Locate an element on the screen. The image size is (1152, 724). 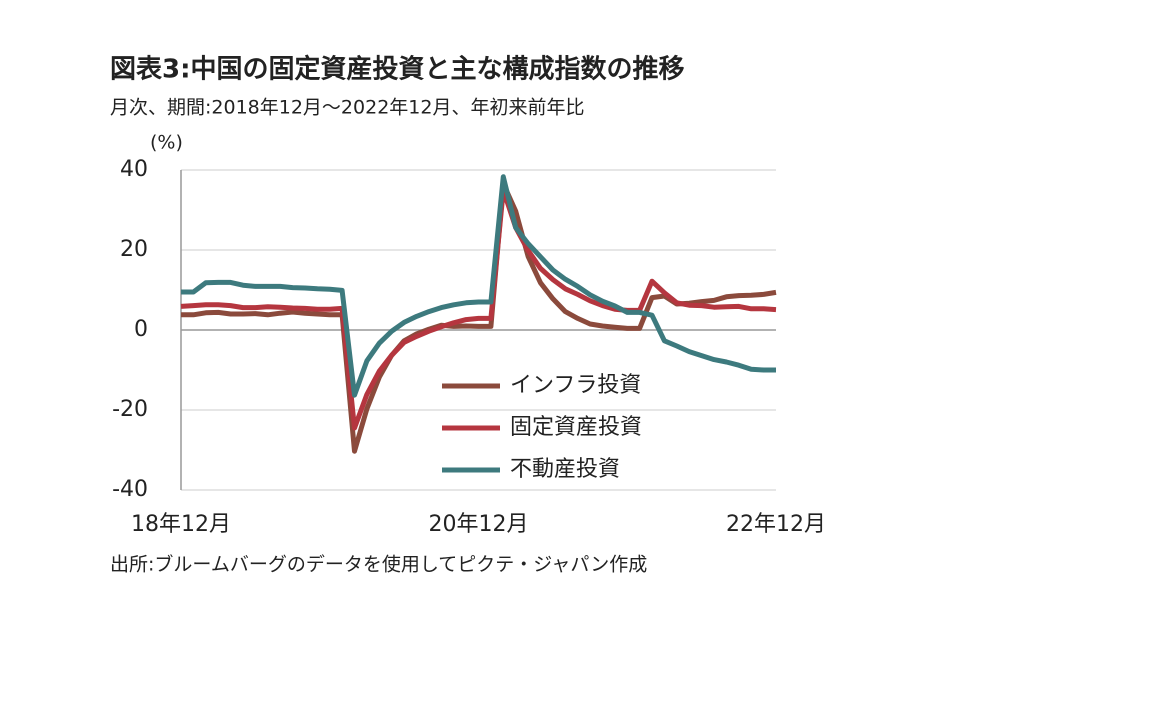
chart-subtitle: 月次、期間:2018年12月～2022年12月、年初来前年比 is located at coordinates (347, 108).